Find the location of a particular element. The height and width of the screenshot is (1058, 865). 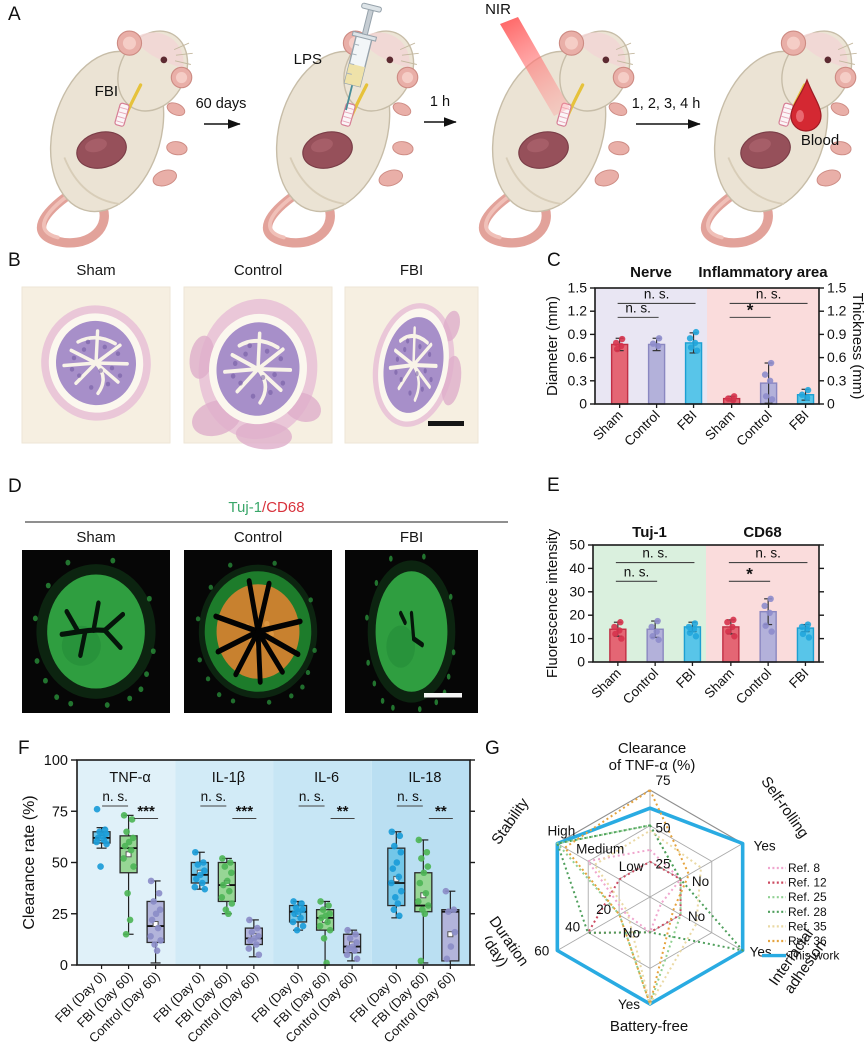

svg-text: IL-18 is located at coordinates (424, 778).